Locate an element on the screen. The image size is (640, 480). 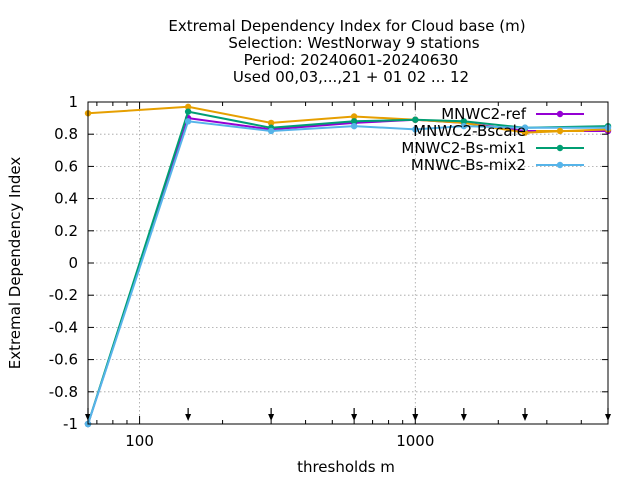
legend-label: MNWC2-Bscale is located at coordinates (469, 131).